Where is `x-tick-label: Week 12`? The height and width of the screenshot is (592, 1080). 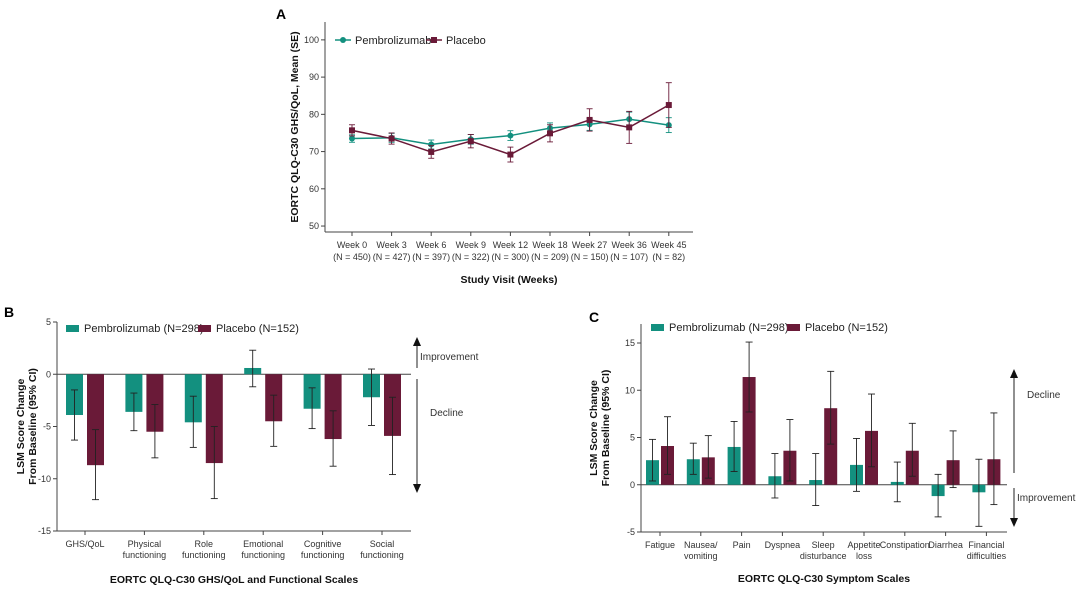 x-tick-label: Week 12 is located at coordinates (510, 245).